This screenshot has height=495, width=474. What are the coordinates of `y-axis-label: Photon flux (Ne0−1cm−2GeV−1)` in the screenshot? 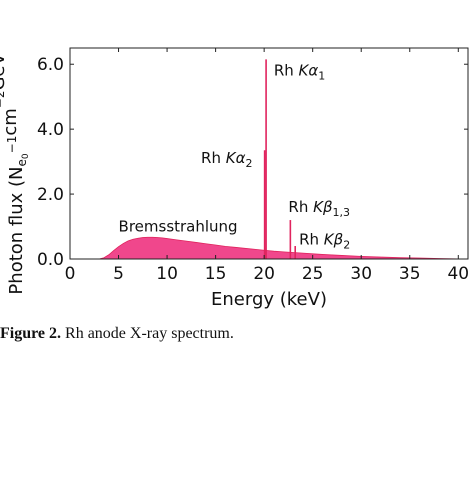 It's located at (15, 161).